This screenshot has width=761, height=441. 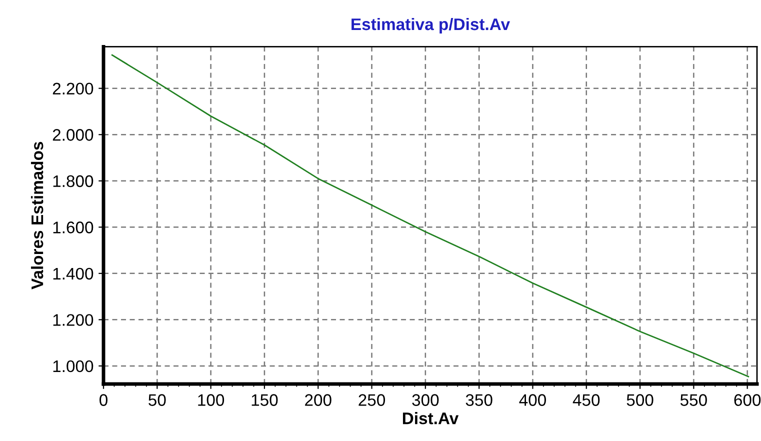 What do you see at coordinates (104, 400) in the screenshot?
I see `x-tick-label: 0` at bounding box center [104, 400].